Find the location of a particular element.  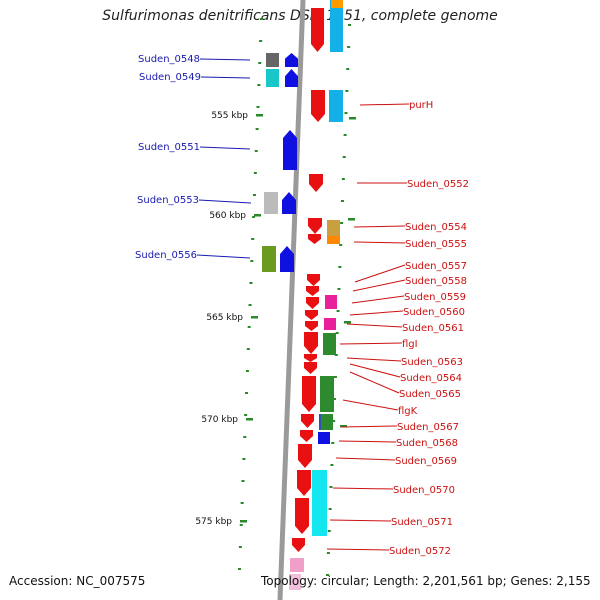

right-gene-label: flgI is located at coordinates (410, 344).